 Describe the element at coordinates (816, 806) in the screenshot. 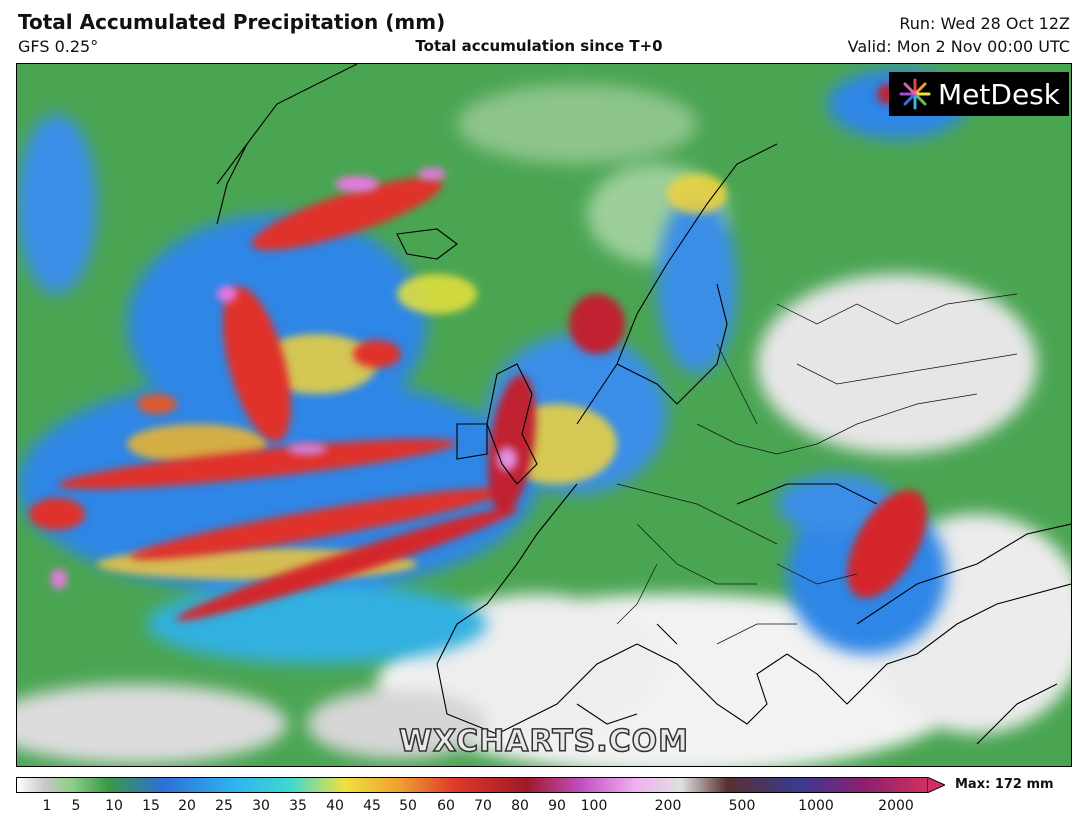

I see `tick-label: 1000` at that location.